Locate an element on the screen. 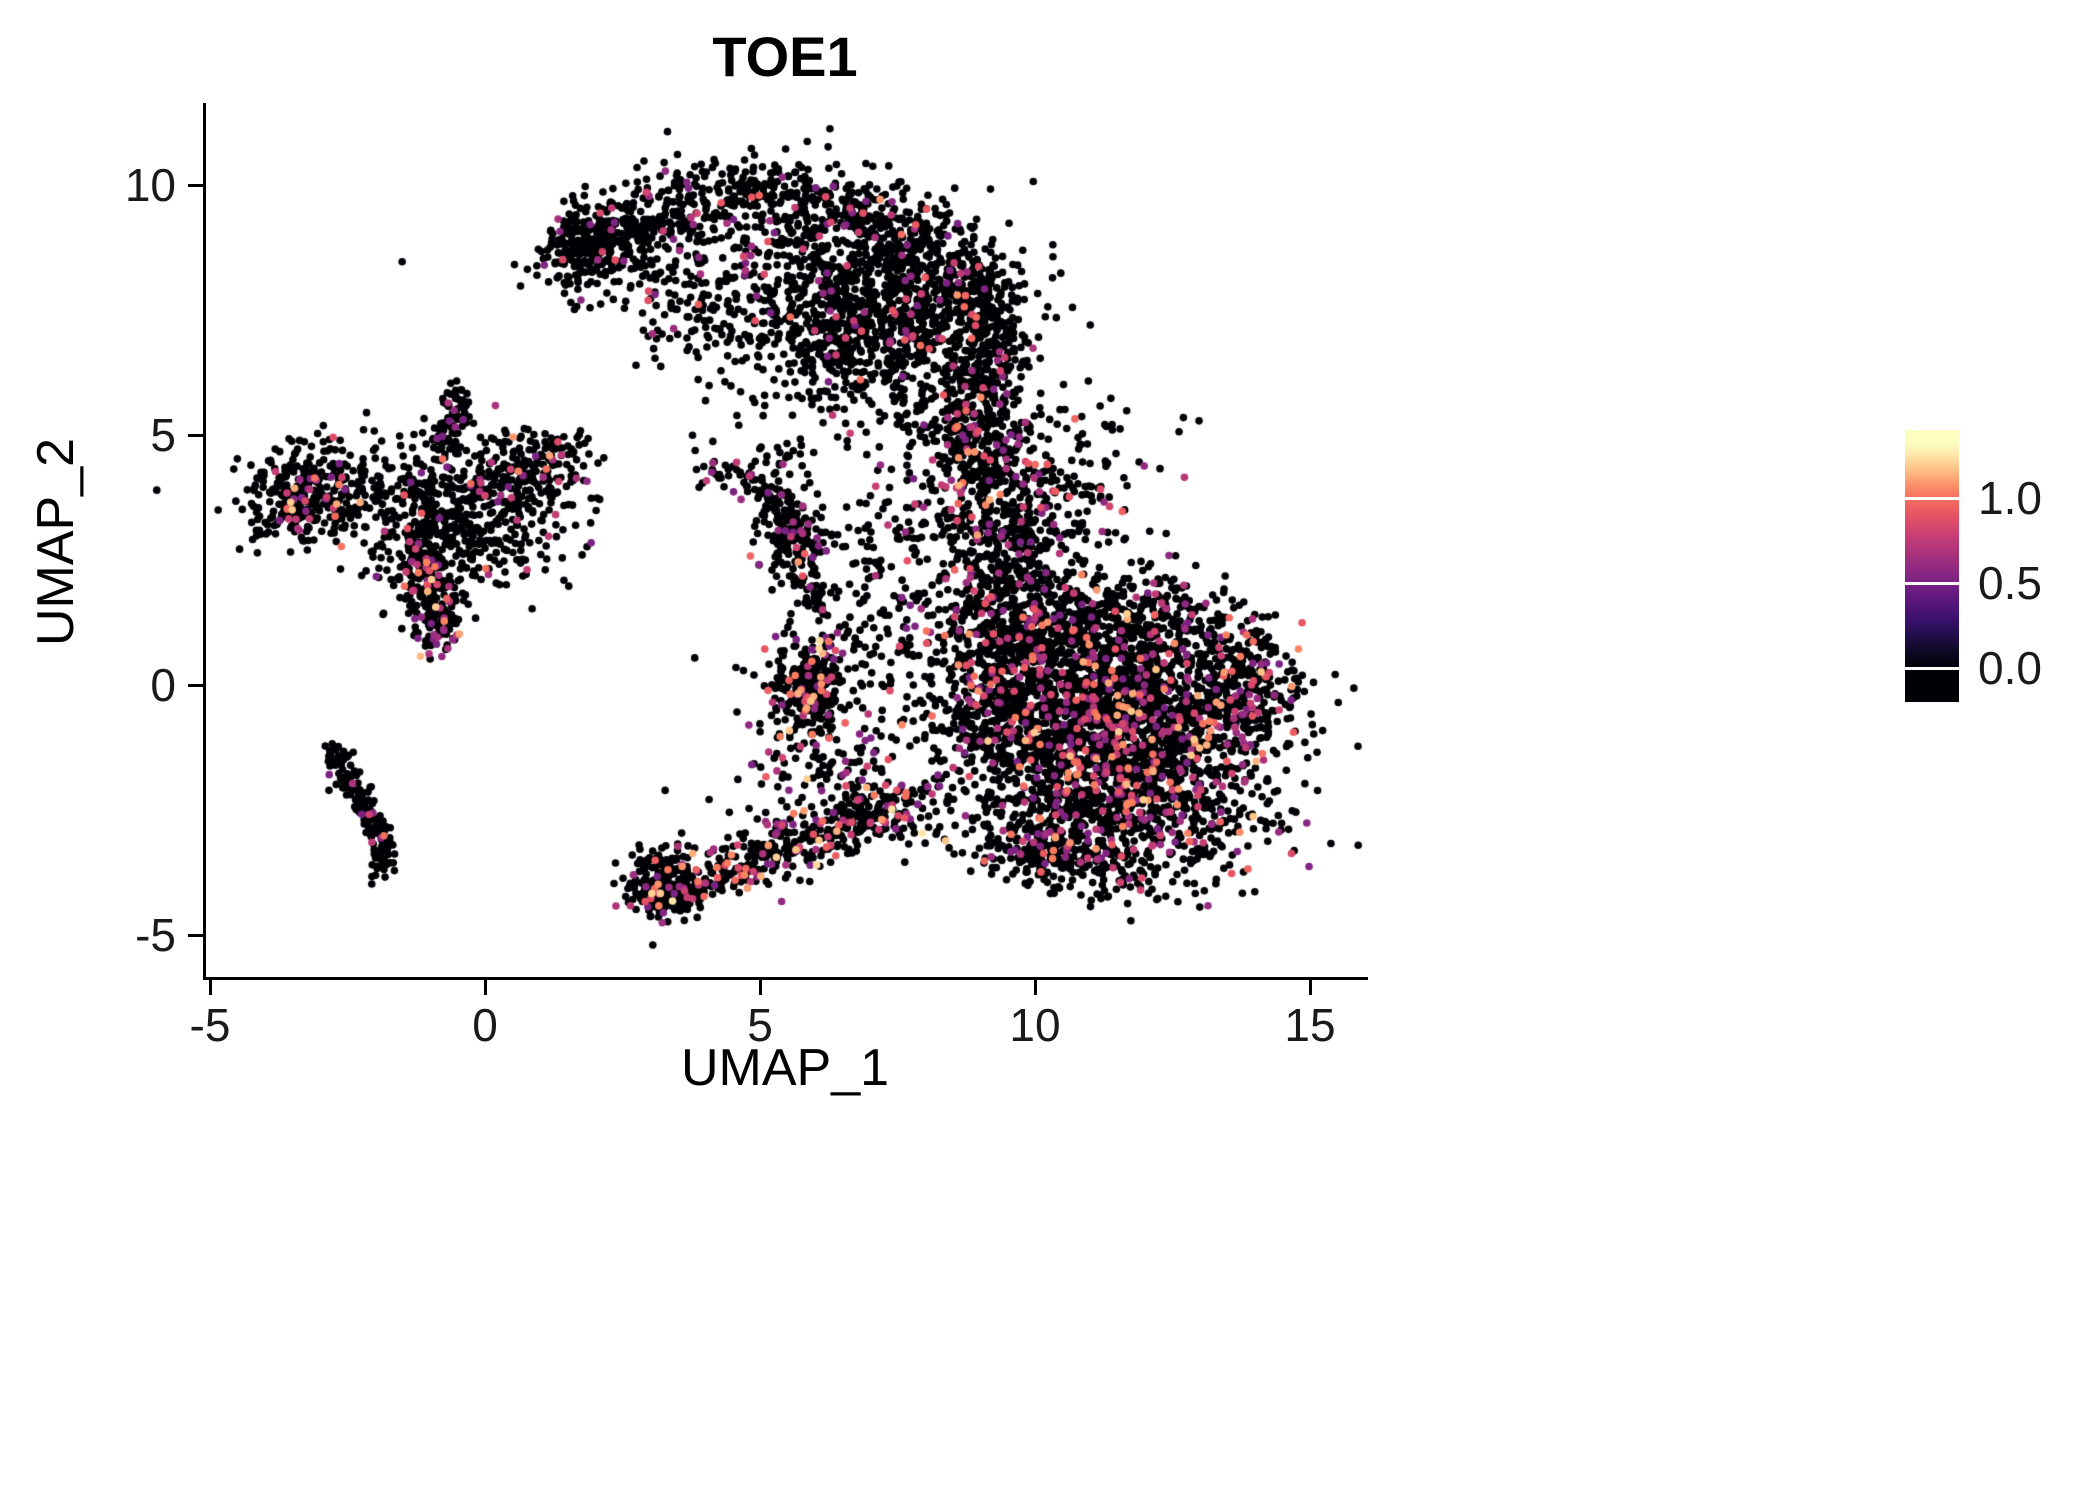  y-axis-label: UMAP_2 is located at coordinates (56, 542).